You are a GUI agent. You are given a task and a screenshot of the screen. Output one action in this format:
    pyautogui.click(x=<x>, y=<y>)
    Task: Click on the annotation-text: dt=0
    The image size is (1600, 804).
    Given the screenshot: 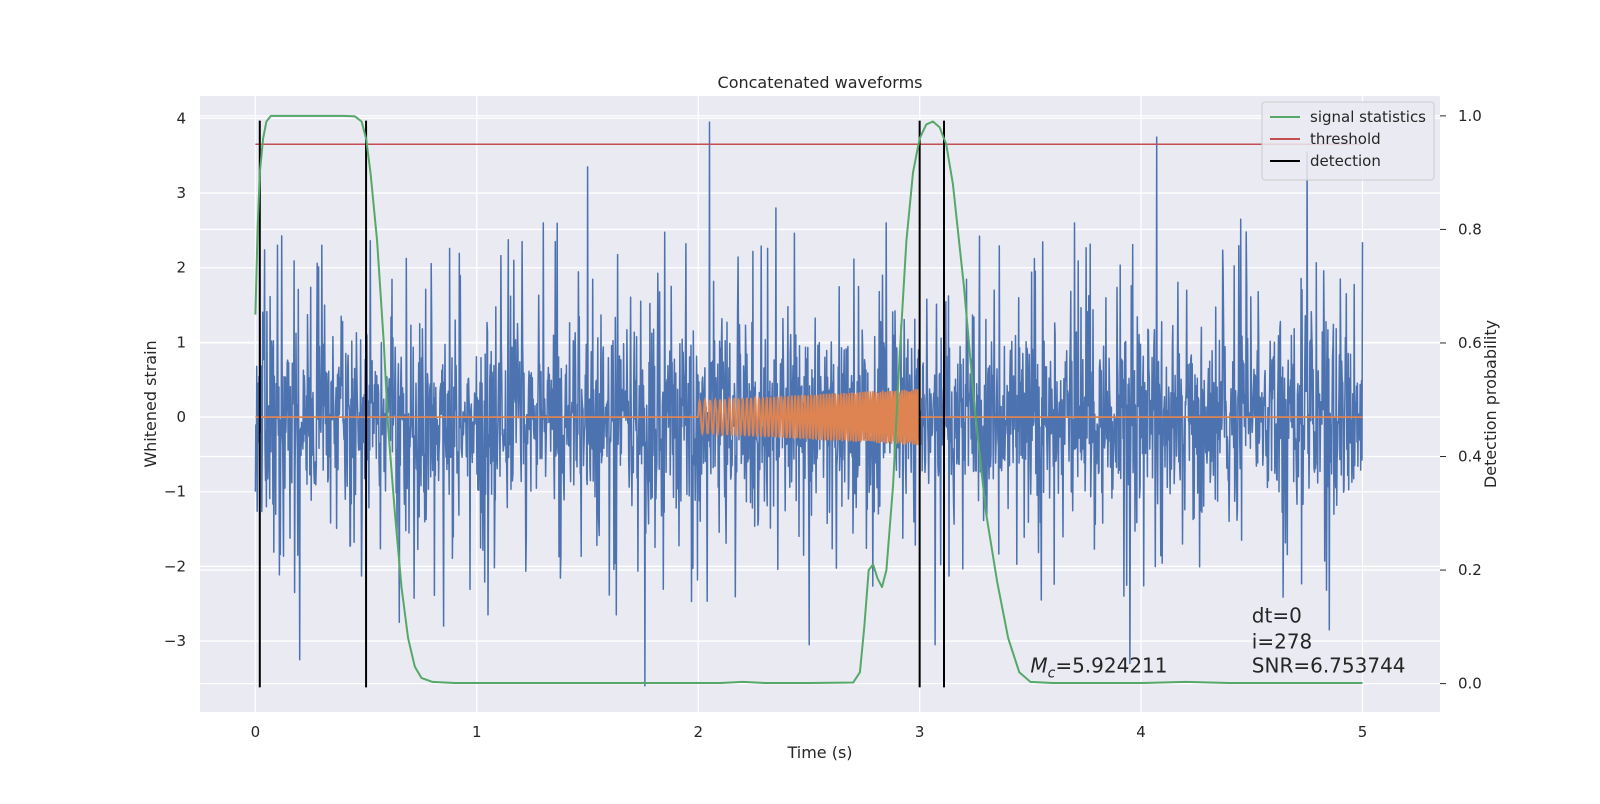 What is the action you would take?
    pyautogui.click(x=1277, y=615)
    